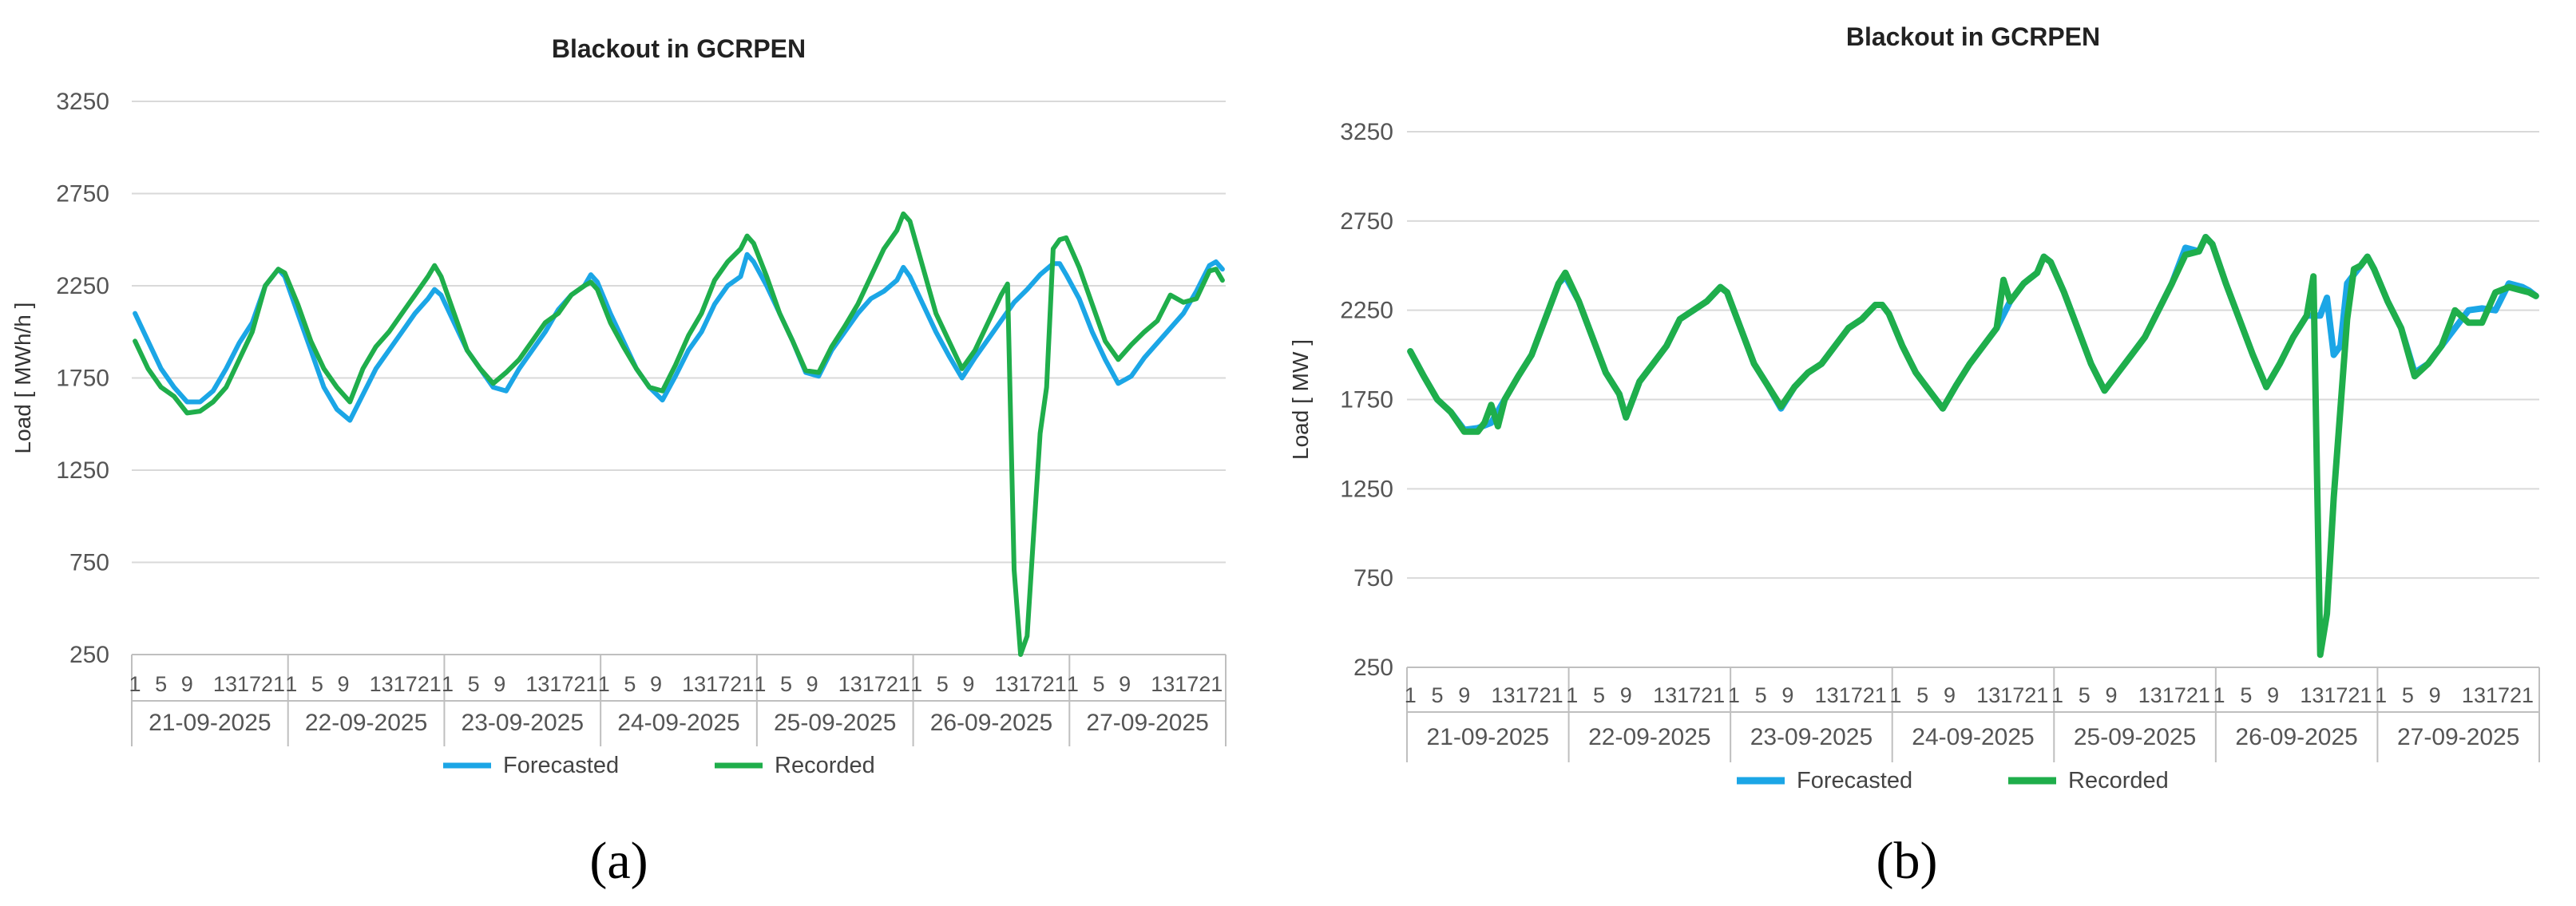  What do you see at coordinates (1811, 737) in the screenshot?
I see `x-day-label: 23-09-2025` at bounding box center [1811, 737].